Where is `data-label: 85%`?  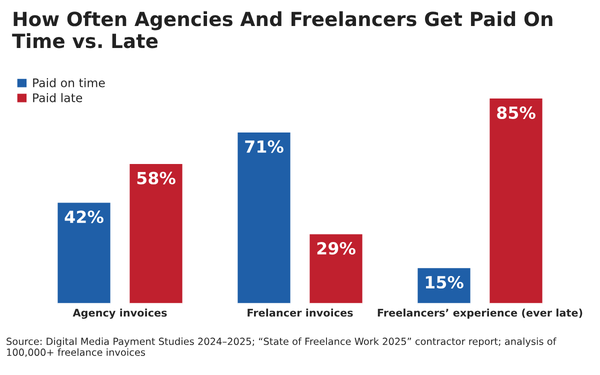 data-label: 85% is located at coordinates (516, 113).